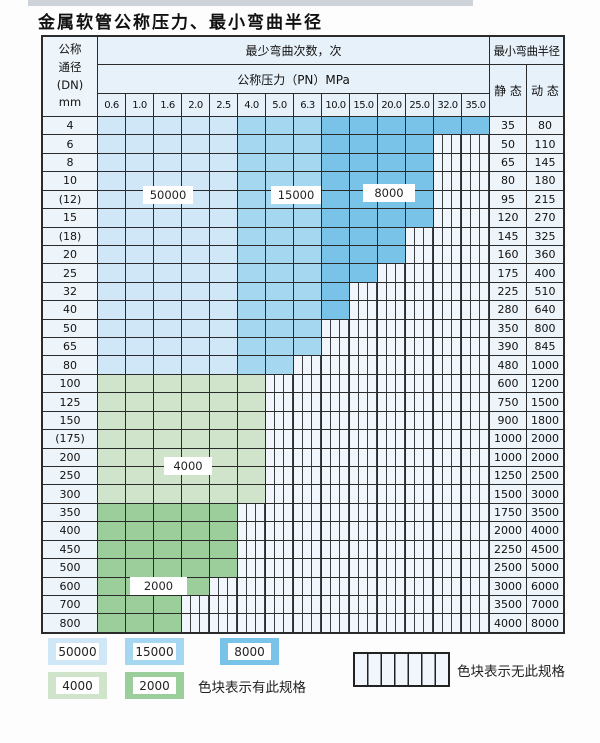 This screenshot has width=600, height=743. I want to click on static-value: 2000, so click(508, 531).